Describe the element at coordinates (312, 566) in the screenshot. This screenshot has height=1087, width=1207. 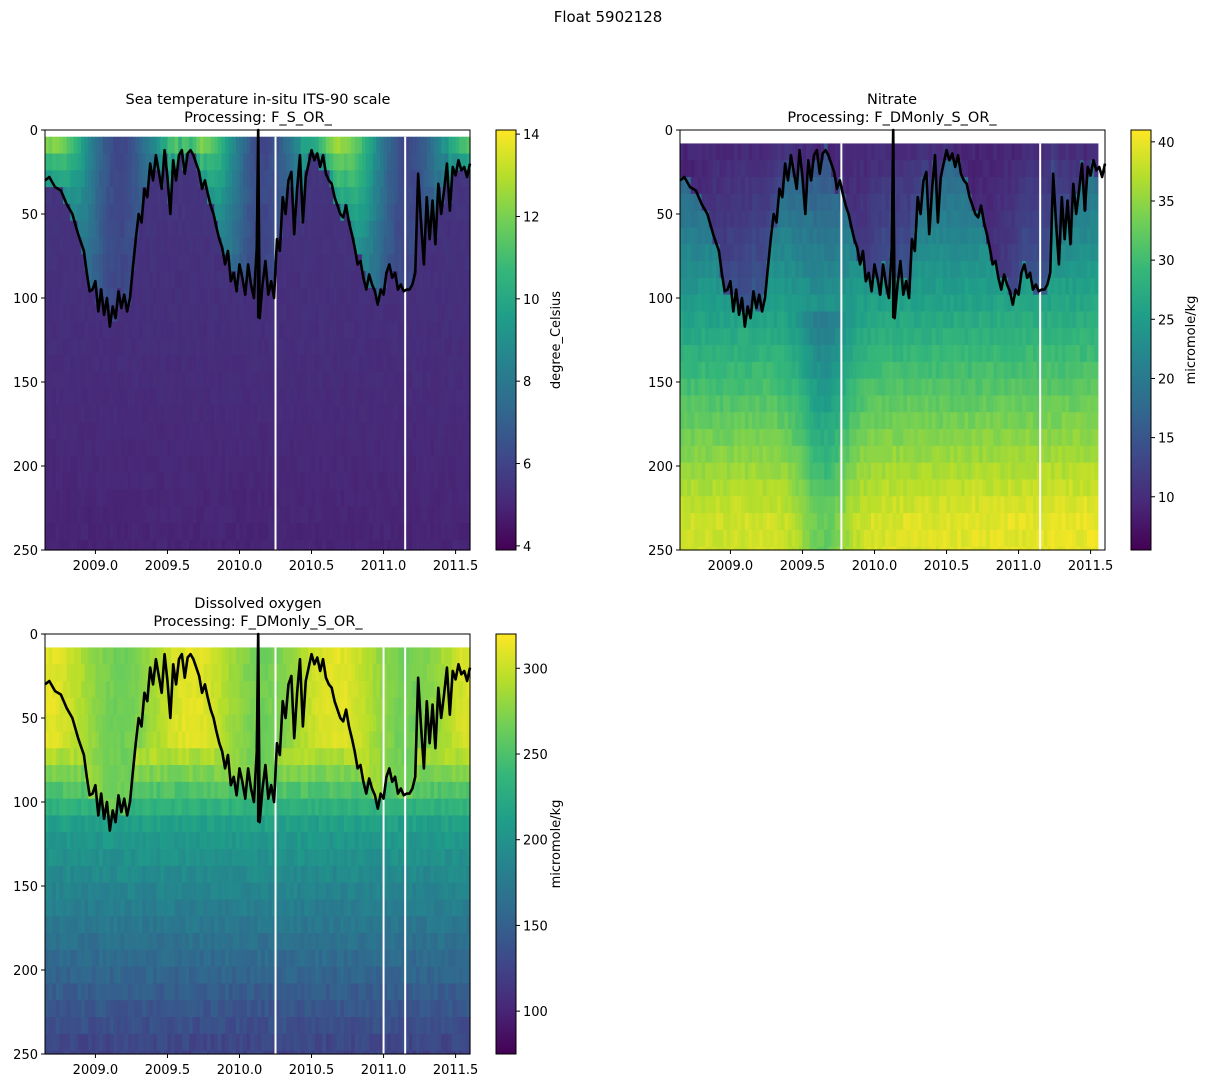
I see `x-tick-label: 2010.5` at that location.